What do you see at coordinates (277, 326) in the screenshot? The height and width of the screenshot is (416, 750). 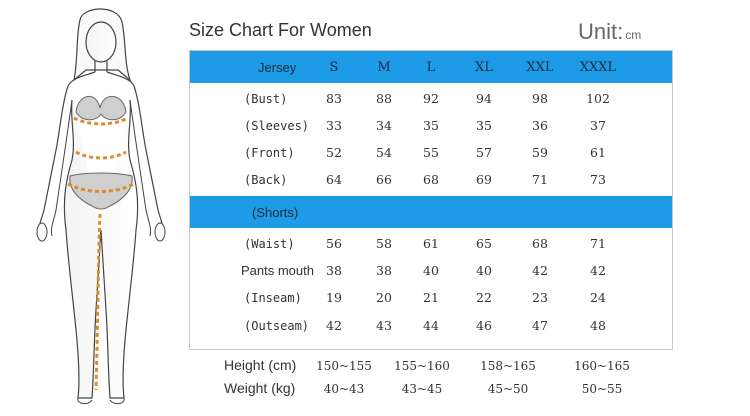 I see `row-label: (Outseam)` at bounding box center [277, 326].